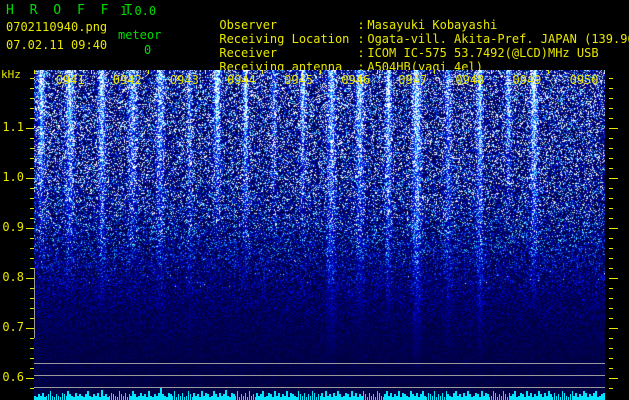 Image resolution: width=629 pixels, height=400 pixels. Describe the element at coordinates (361, 67) in the screenshot. I see `info-colon: :` at that location.